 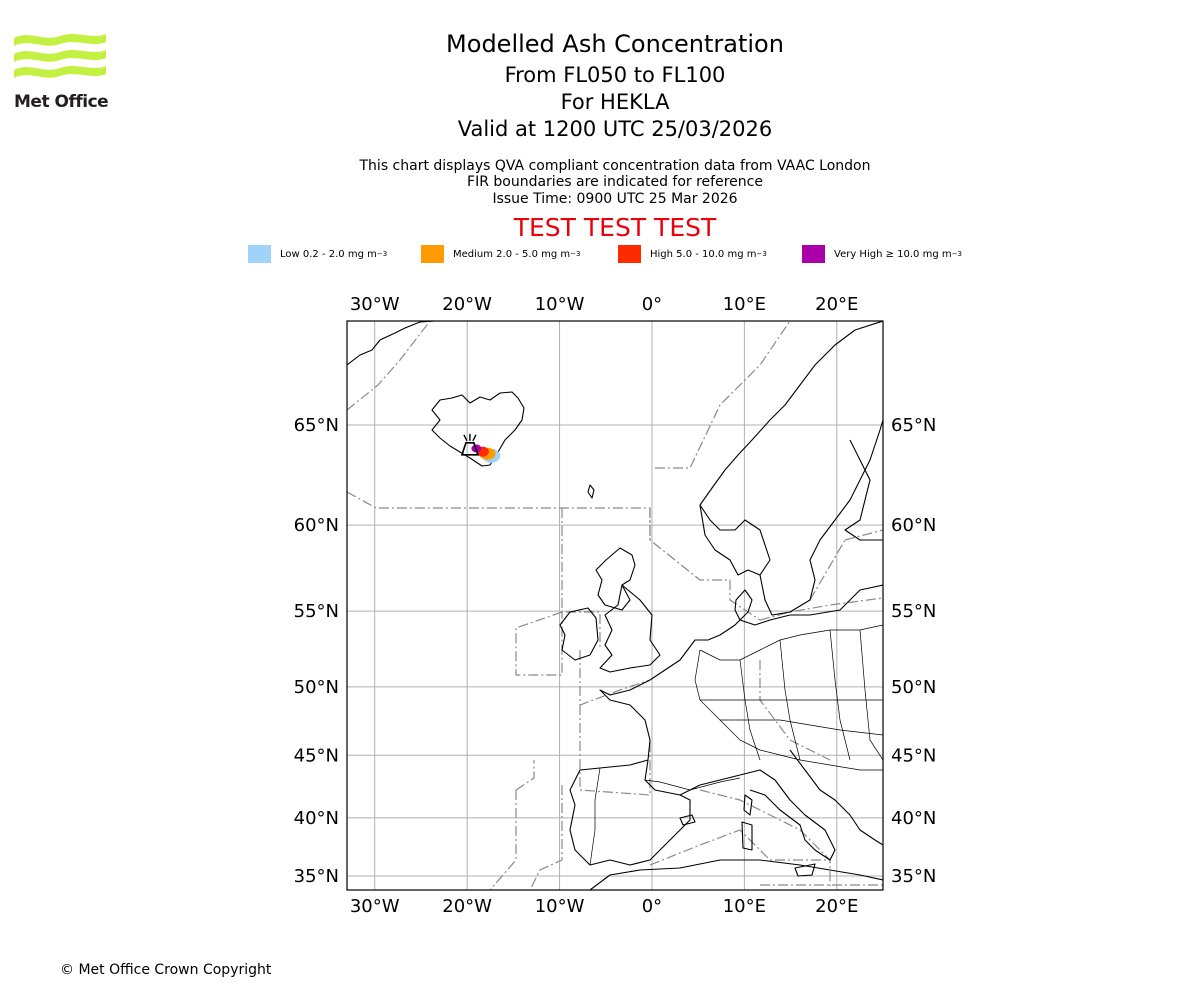 What do you see at coordinates (703, 254) in the screenshot?
I see `legend-label-high: High 5.0 - 10.0 mg m` at bounding box center [703, 254].